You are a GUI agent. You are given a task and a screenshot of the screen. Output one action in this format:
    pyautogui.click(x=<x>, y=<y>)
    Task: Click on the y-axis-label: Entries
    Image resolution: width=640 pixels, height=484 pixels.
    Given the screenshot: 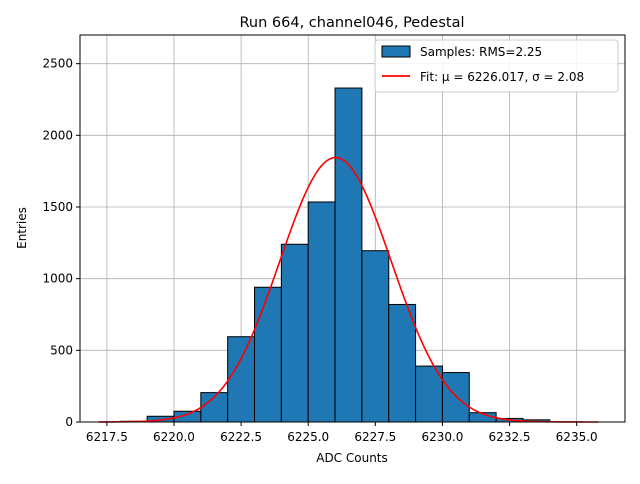 What is the action you would take?
    pyautogui.click(x=22, y=228)
    